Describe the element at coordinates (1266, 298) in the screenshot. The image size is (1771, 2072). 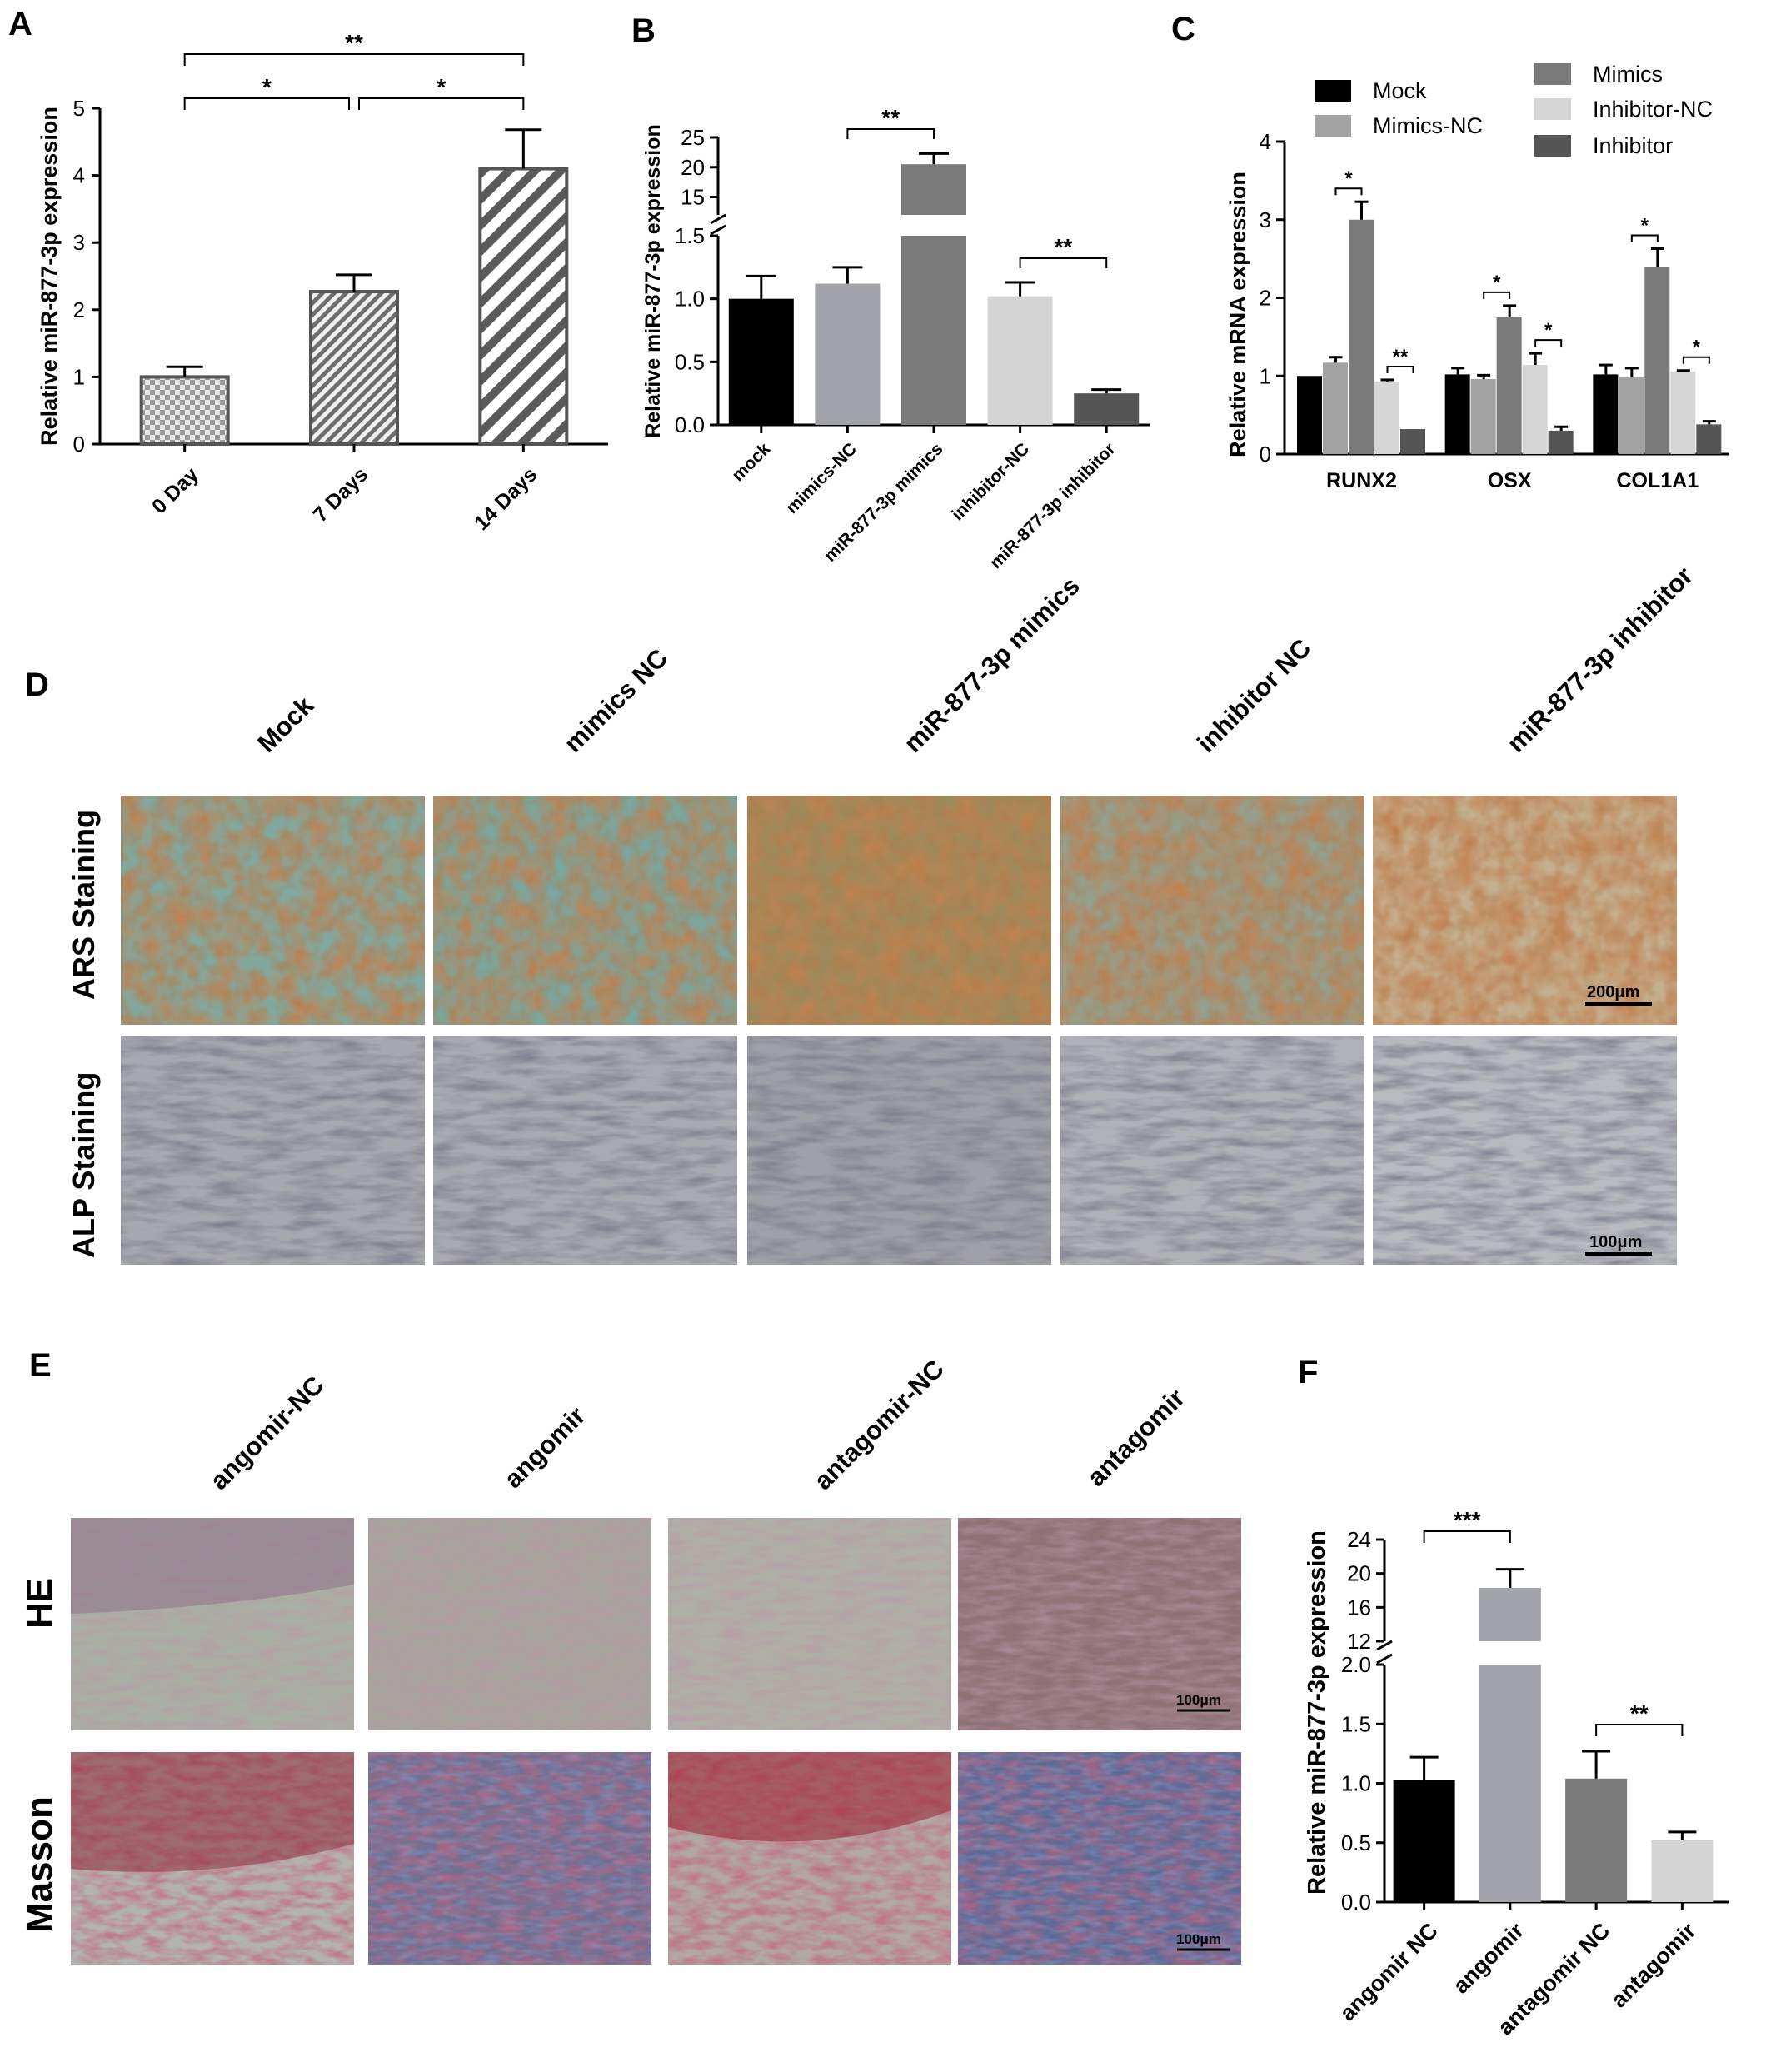
I see `c-y-tick-label: 2` at that location.